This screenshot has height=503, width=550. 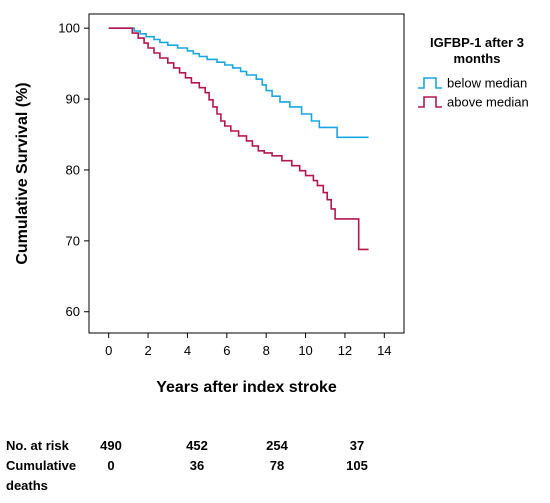 What do you see at coordinates (477, 58) in the screenshot?
I see `legend-title: months` at bounding box center [477, 58].